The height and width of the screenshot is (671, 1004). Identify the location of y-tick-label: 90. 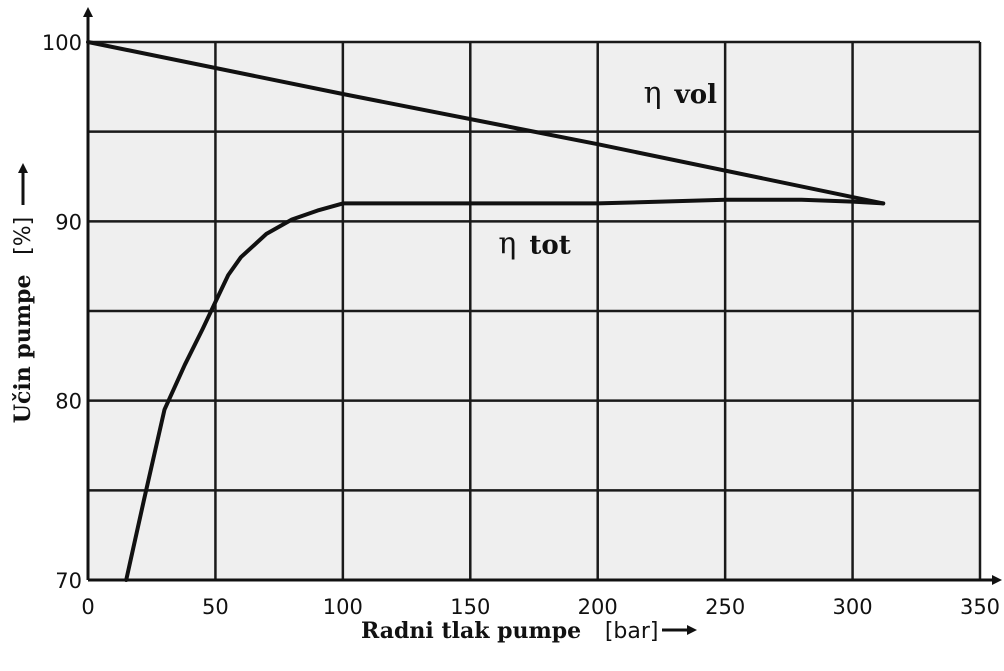
(68, 222).